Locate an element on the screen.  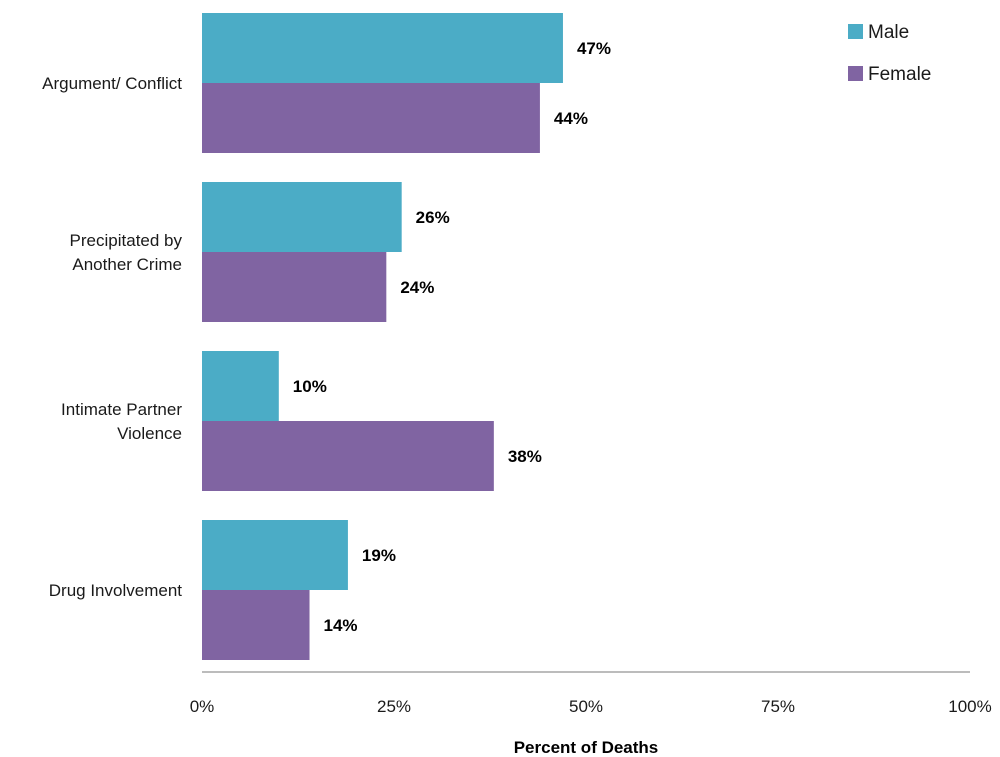
category-label-line: Another Crime is located at coordinates (127, 264).